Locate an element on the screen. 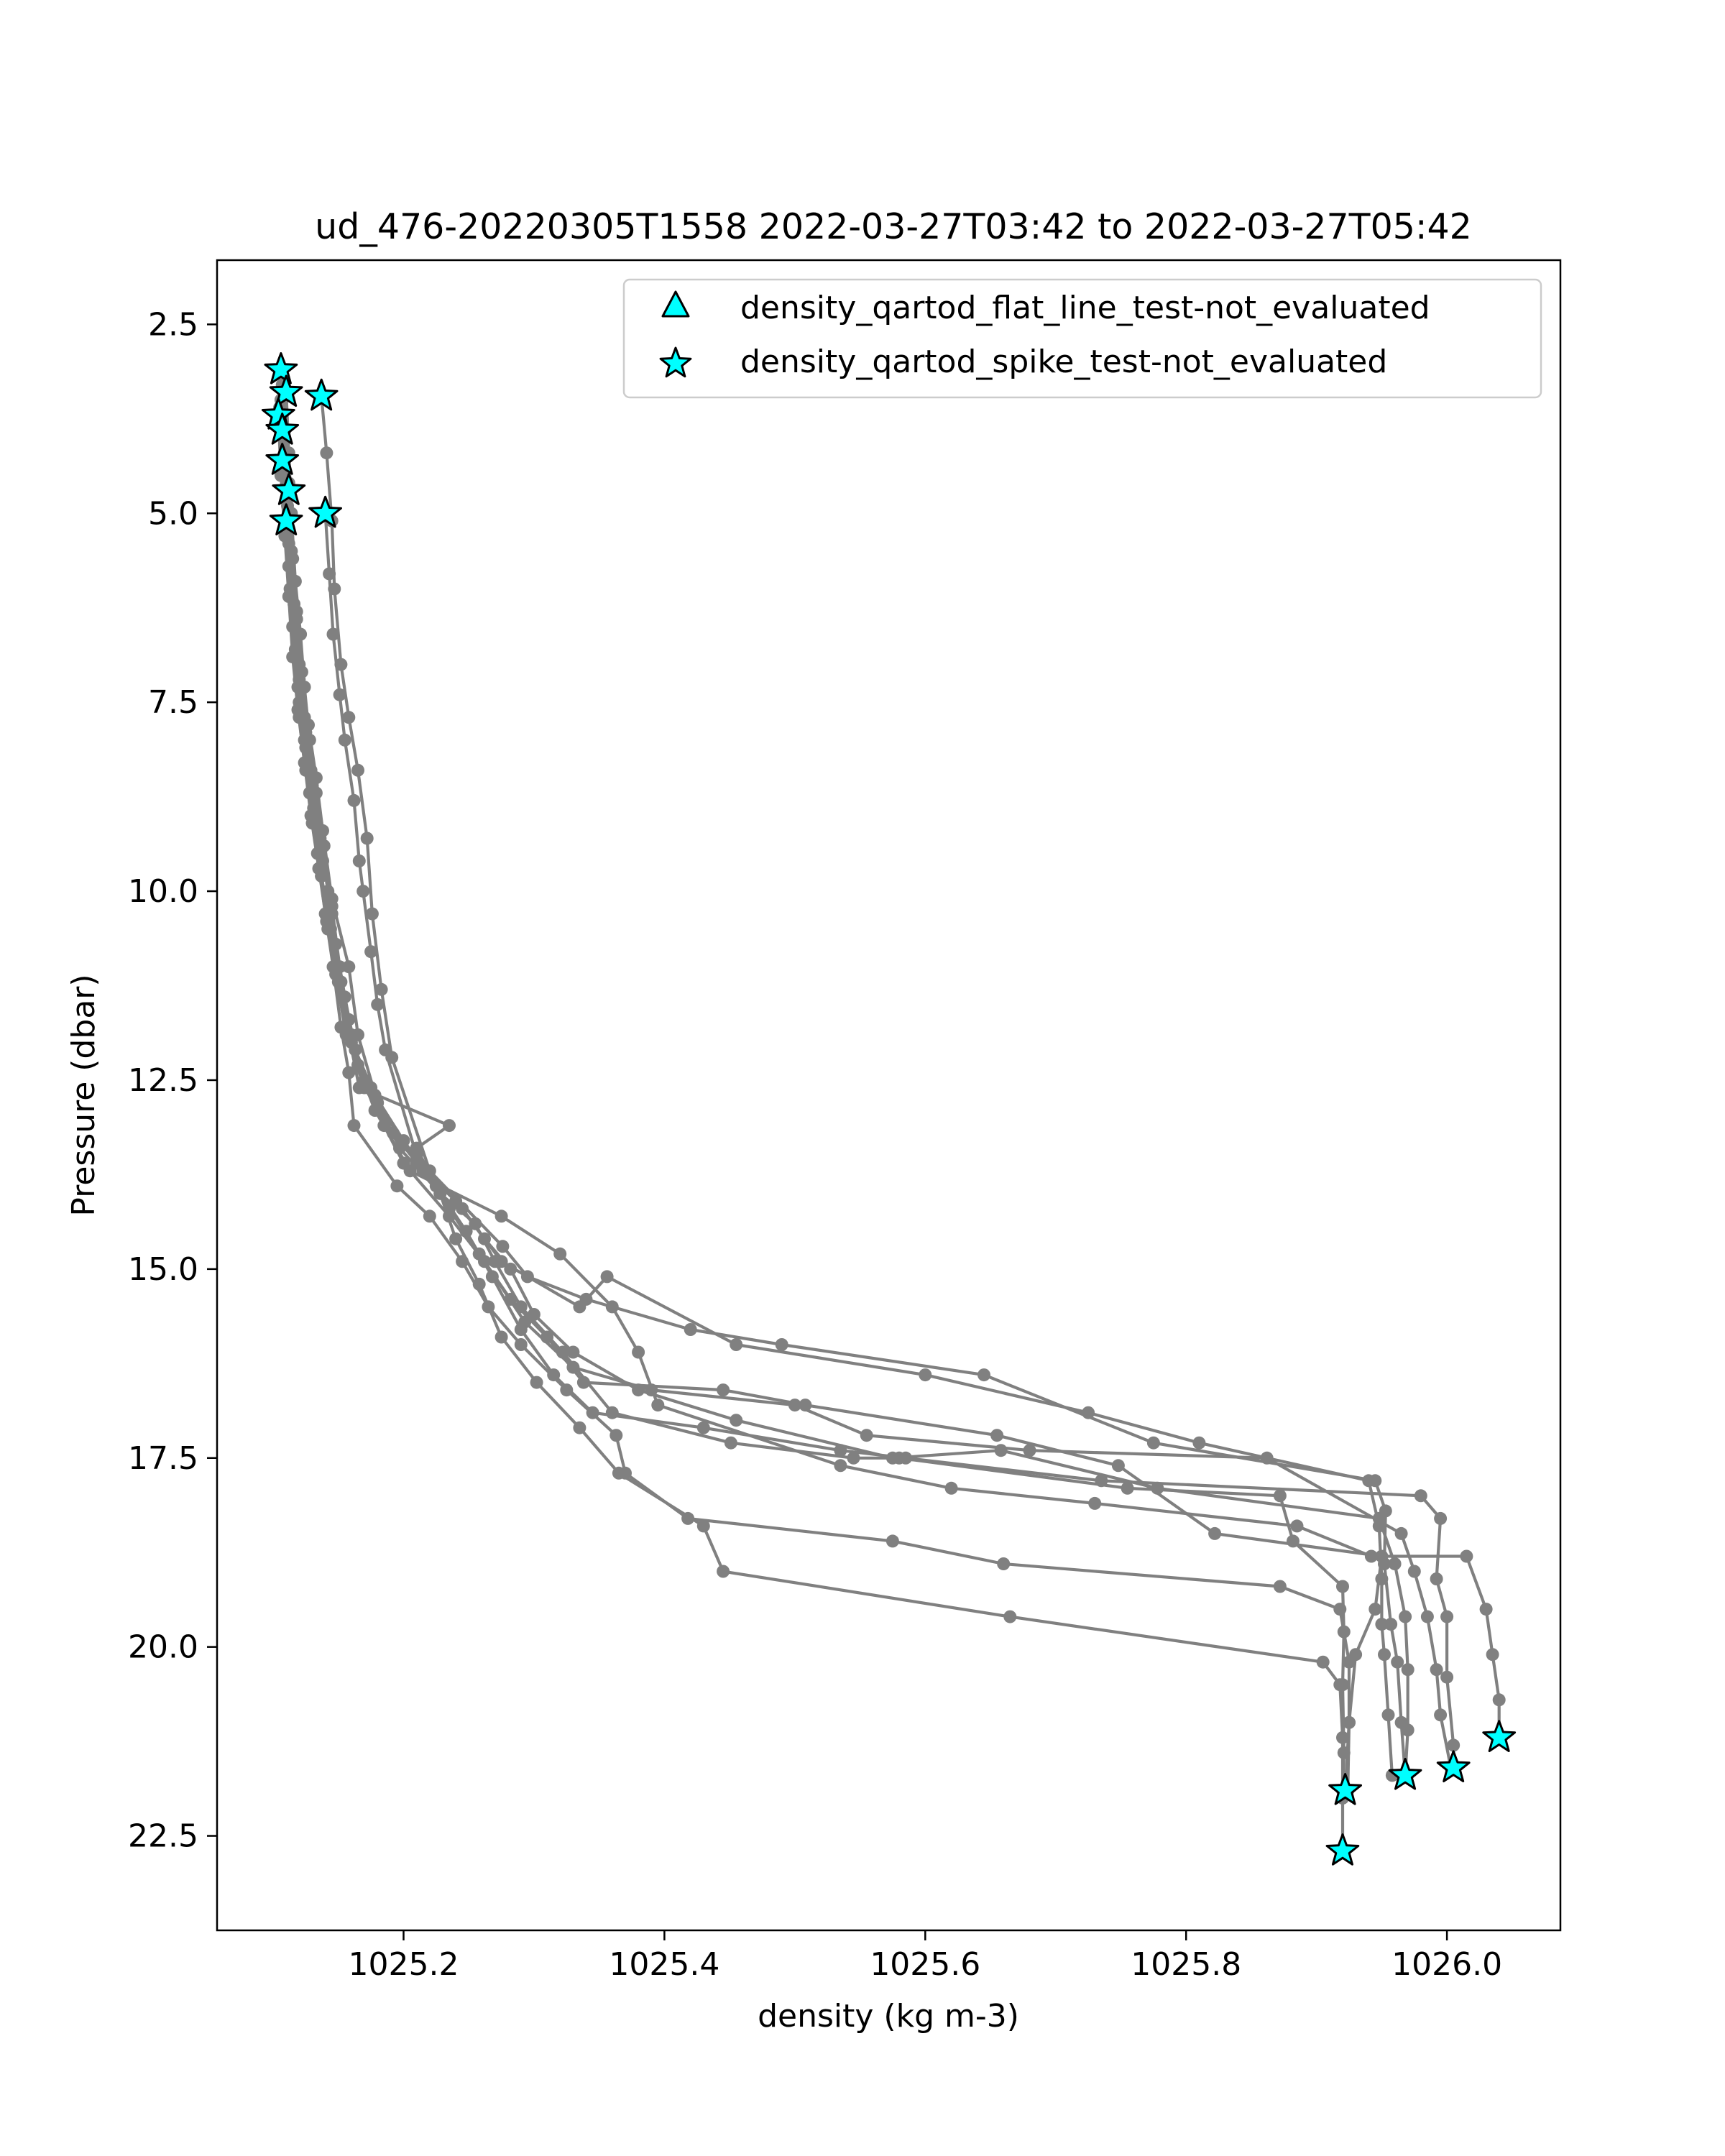 The width and height of the screenshot is (1725, 2156). legend-triangle-shape is located at coordinates (675, 304).